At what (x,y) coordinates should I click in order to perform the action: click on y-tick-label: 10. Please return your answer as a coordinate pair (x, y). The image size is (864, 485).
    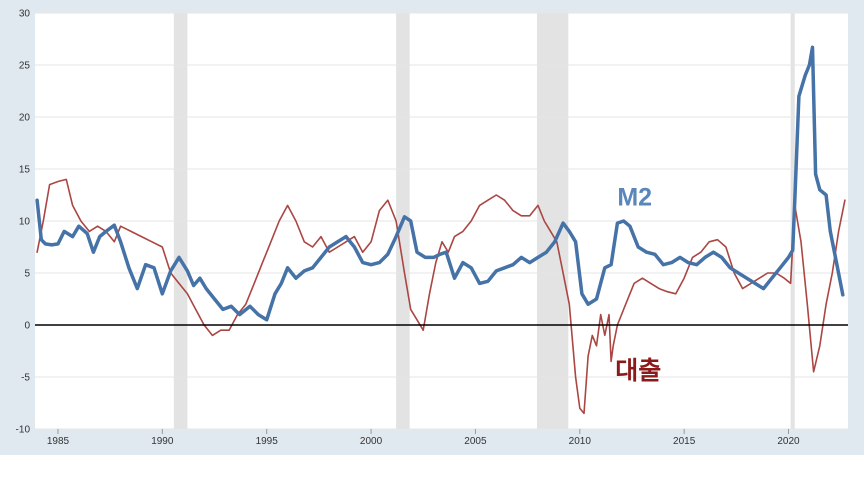
    Looking at the image, I should click on (25, 222).